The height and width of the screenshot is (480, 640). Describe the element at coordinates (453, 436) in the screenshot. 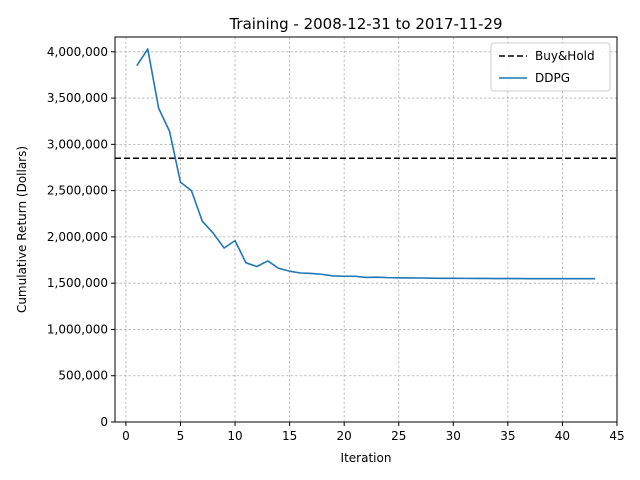

I see `x-tick-label: 30` at that location.